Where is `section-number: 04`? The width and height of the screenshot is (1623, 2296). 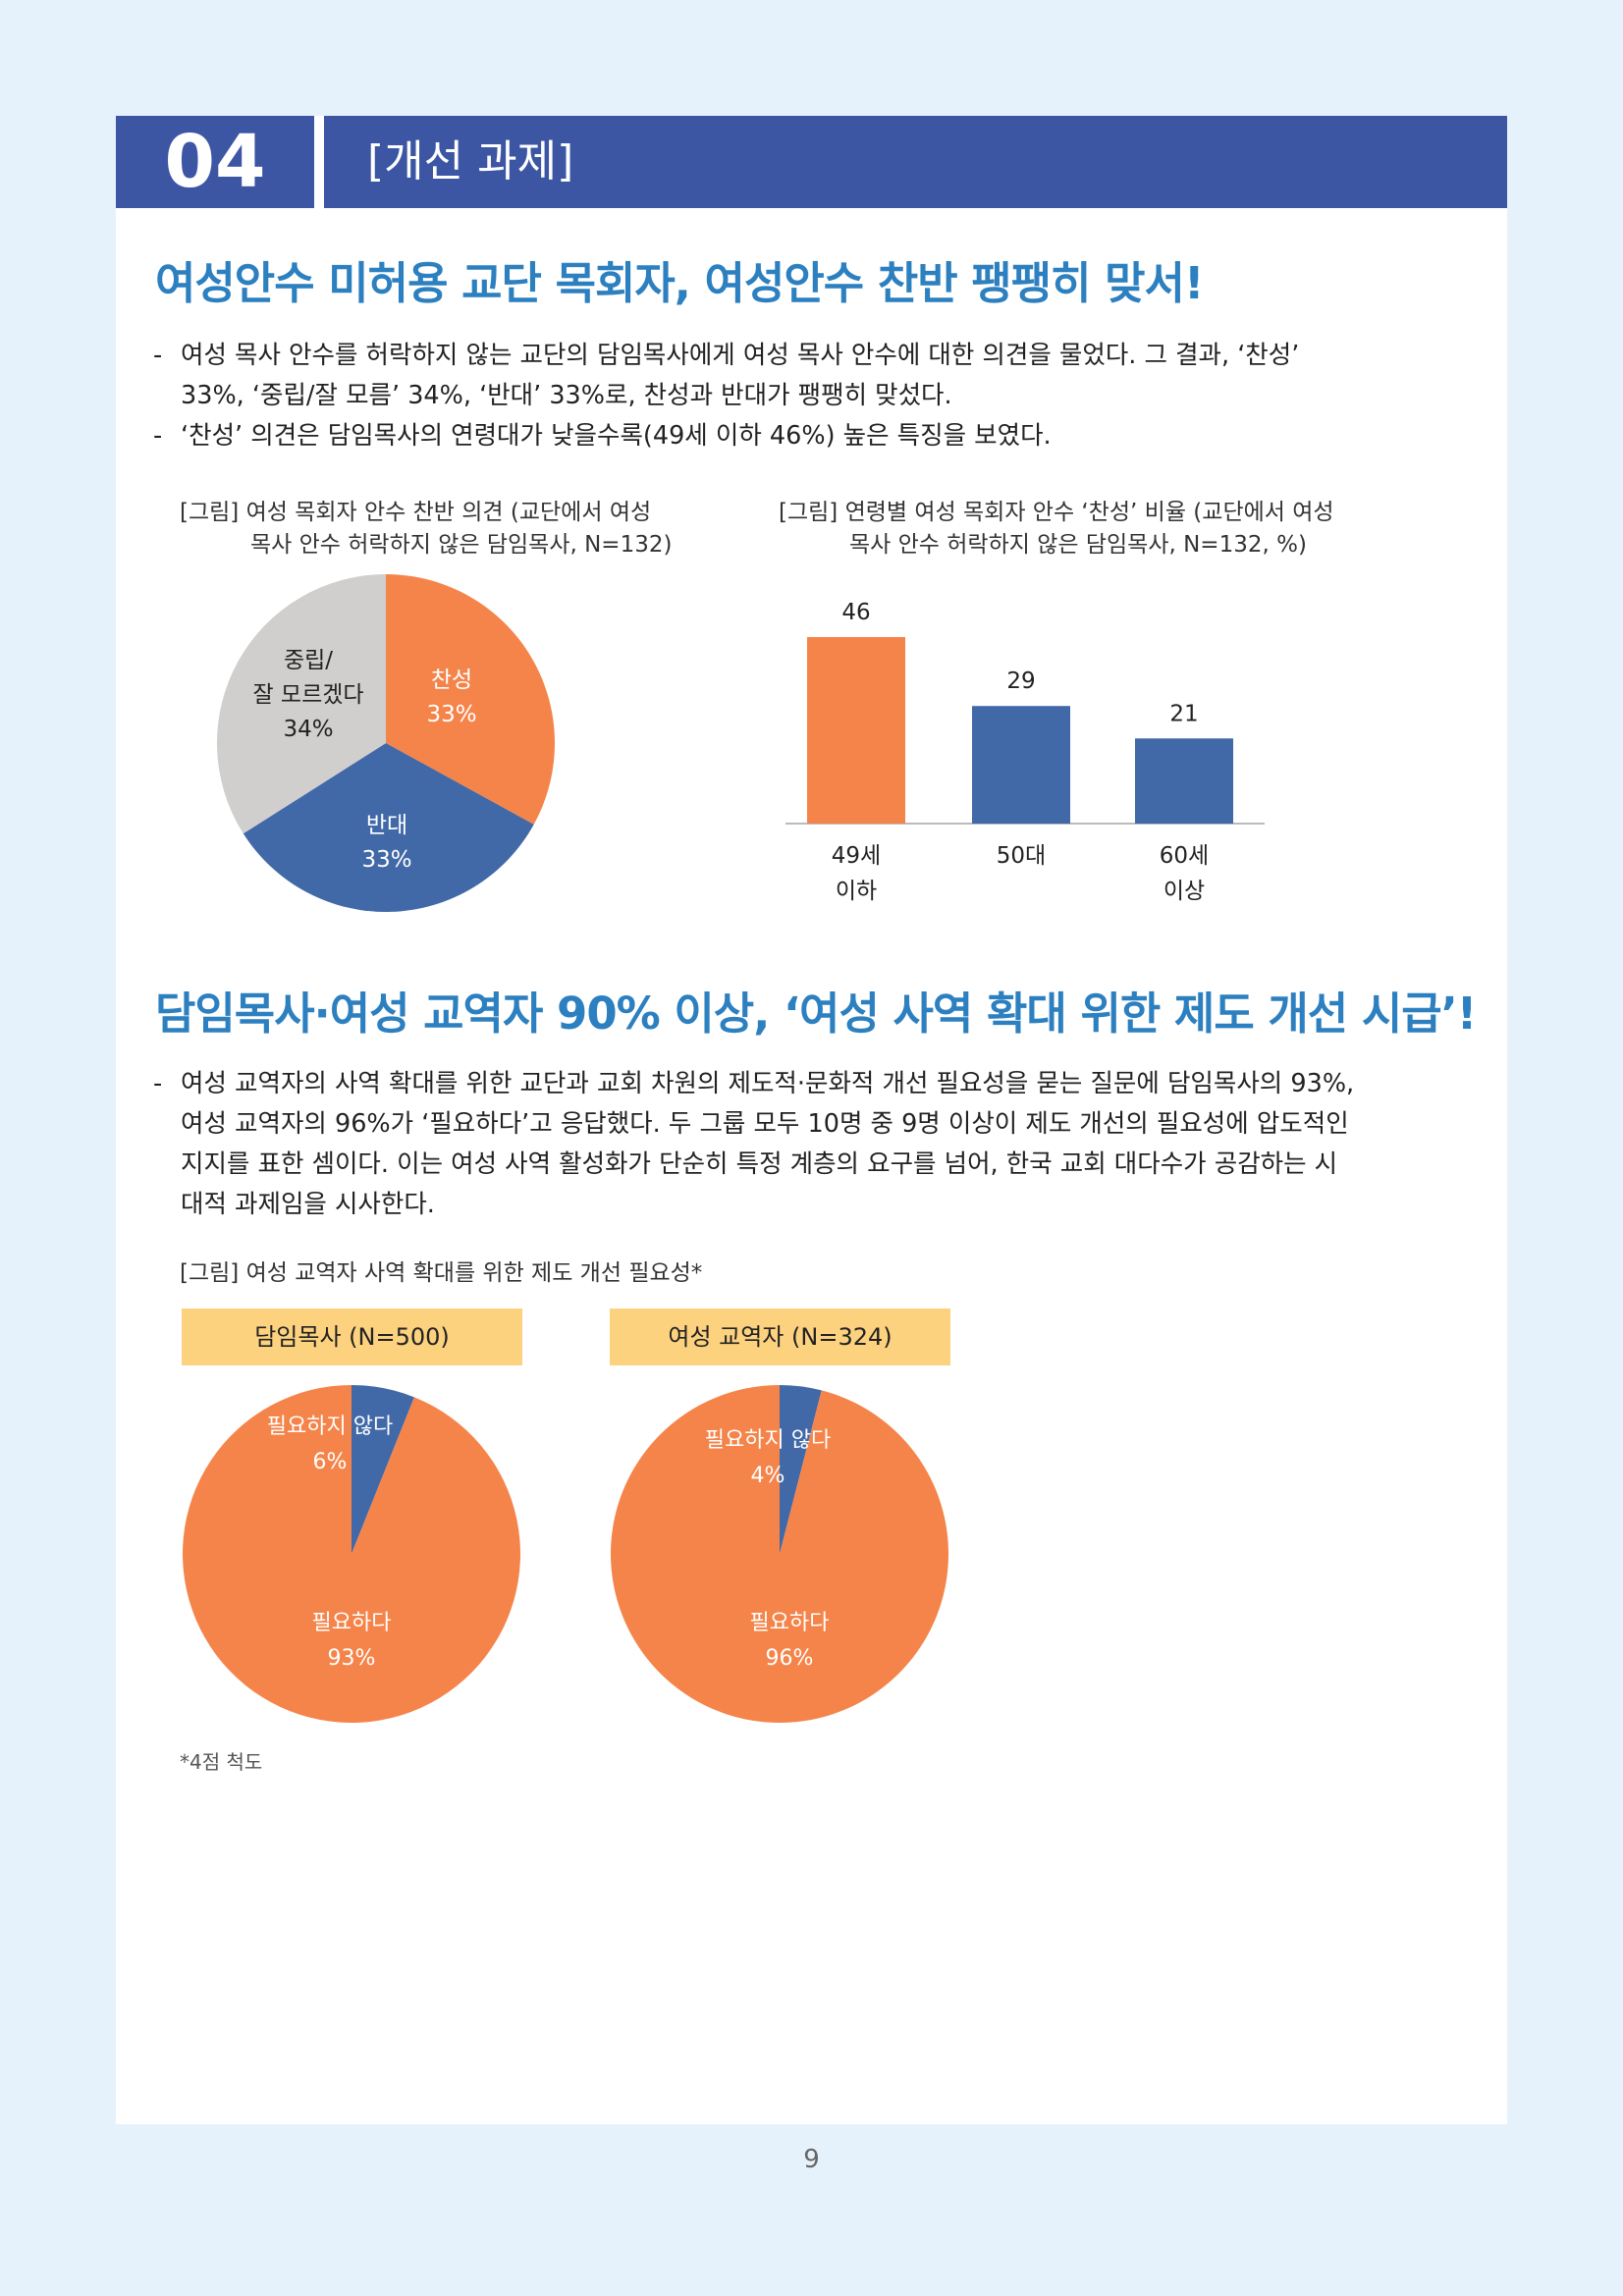
section-number: 04 is located at coordinates (215, 162).